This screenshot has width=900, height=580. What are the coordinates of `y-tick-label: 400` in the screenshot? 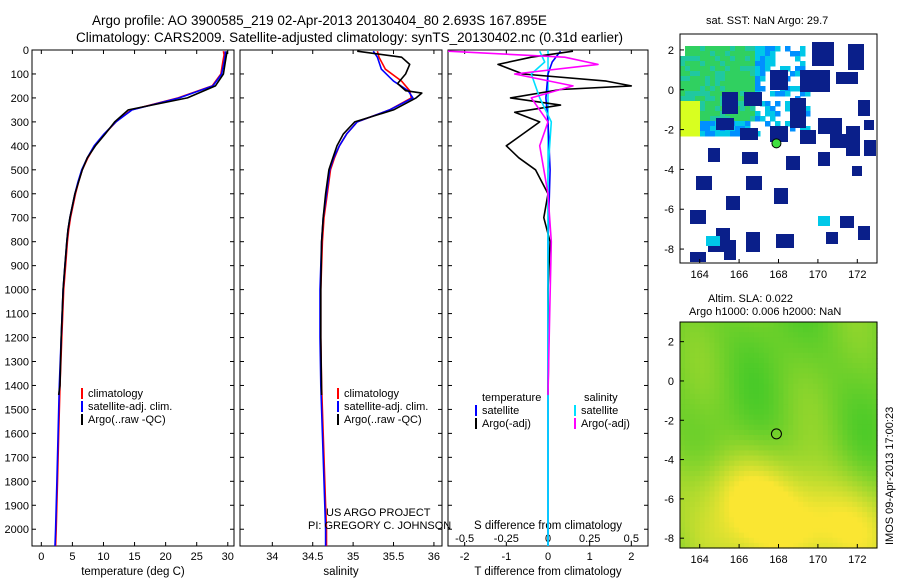 It's located at (20, 147).